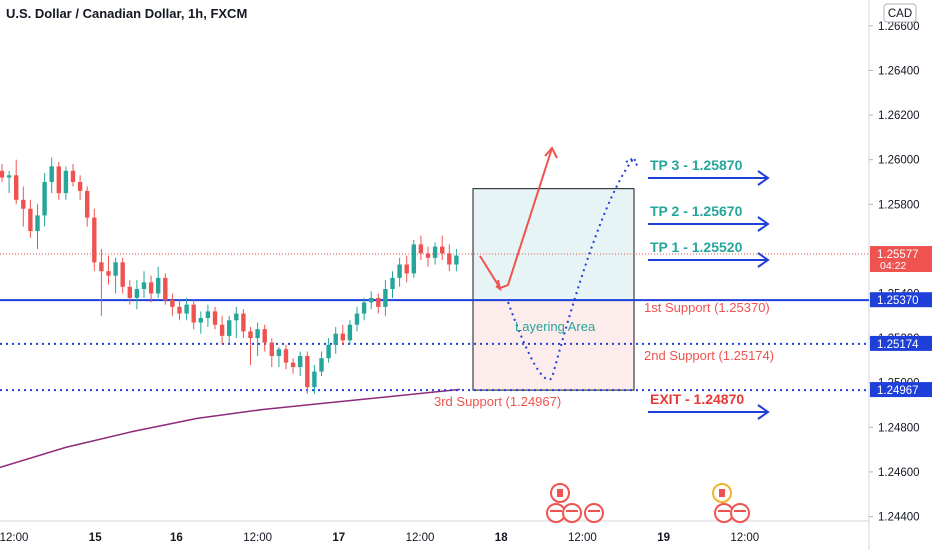  I want to click on chart-title: U.S. Dollar / Canadian Dollar, 1h, FXCM, so click(127, 13).